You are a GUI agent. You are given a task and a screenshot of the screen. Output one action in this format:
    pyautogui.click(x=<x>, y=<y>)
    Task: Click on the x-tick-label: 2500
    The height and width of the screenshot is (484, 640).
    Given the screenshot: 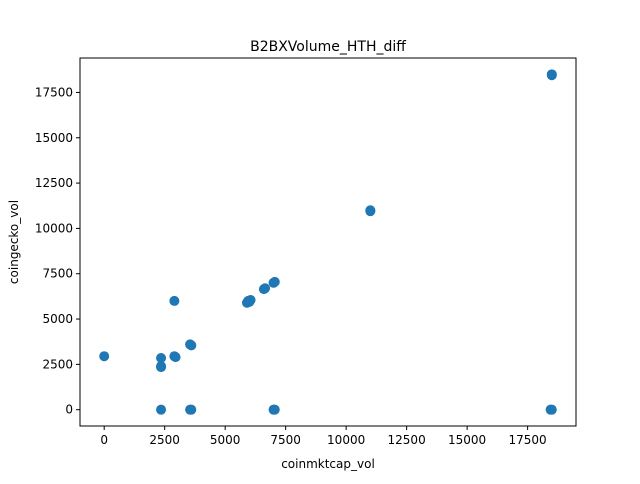 What is the action you would take?
    pyautogui.click(x=164, y=440)
    